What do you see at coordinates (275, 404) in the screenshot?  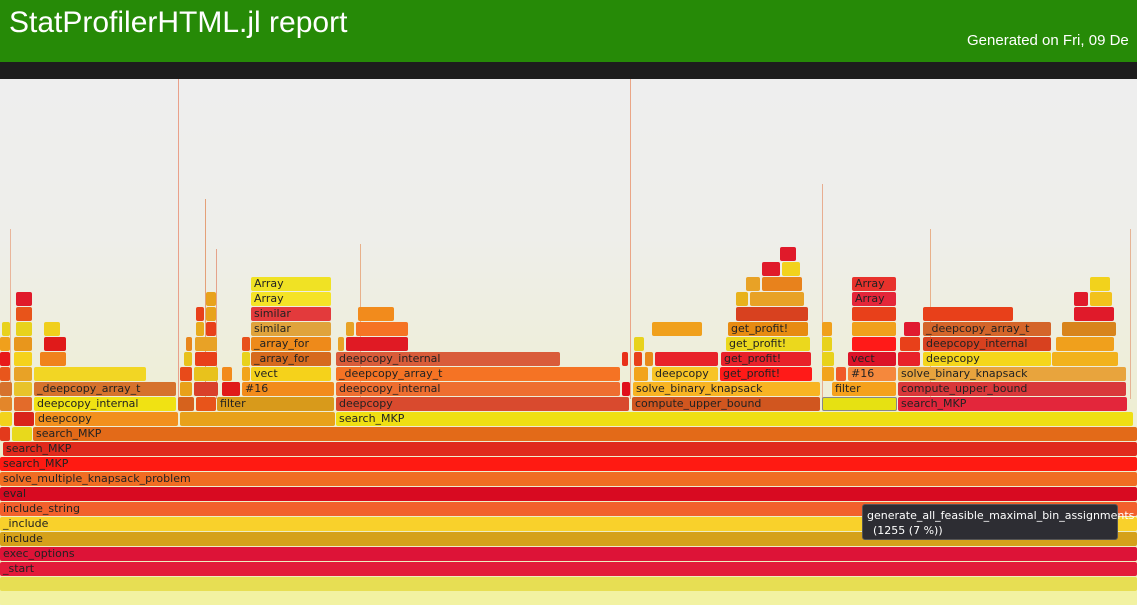 I see `flame-frame: filter` at bounding box center [275, 404].